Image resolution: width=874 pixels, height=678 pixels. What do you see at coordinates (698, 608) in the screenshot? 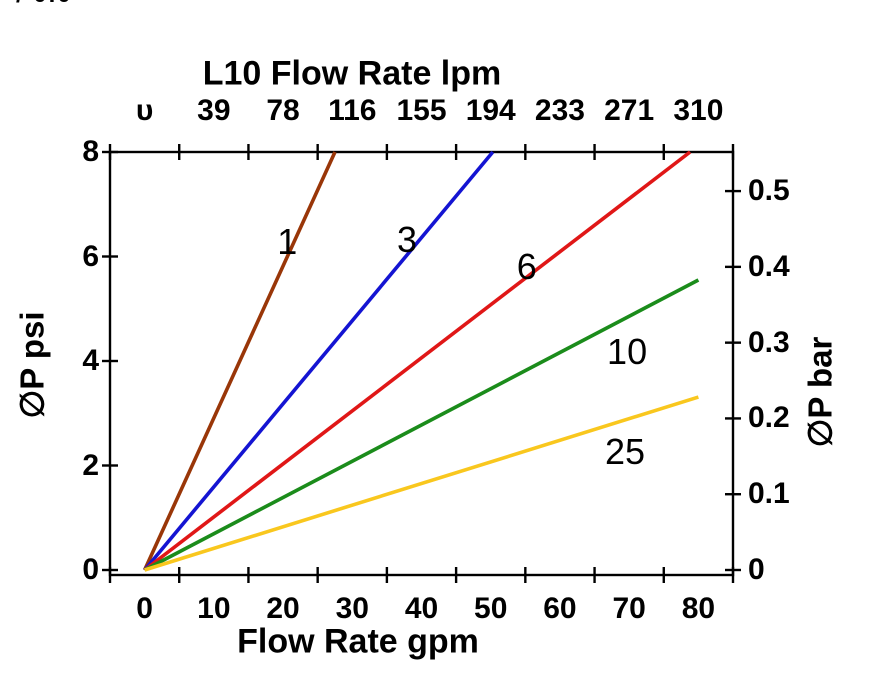
I see `x-label-bottom-80: 80` at bounding box center [698, 608].